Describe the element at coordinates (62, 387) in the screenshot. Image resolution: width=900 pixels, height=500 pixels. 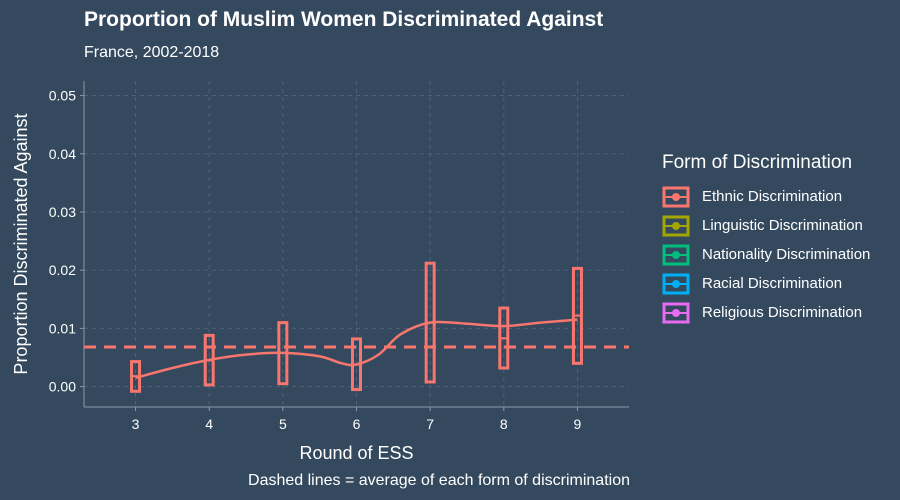
I see `y-tick-label: 0.00` at that location.